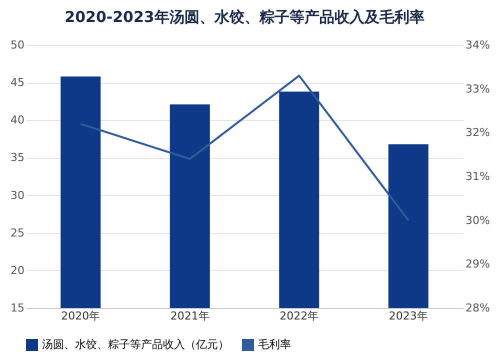  I want to click on y2-tick-label: 34%, so click(478, 45).